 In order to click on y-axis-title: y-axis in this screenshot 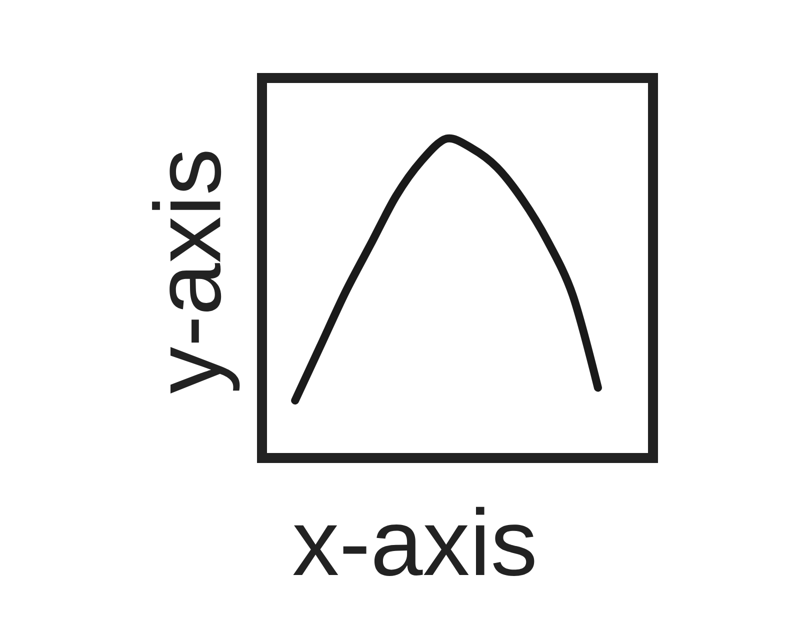, I will do `click(196, 273)`.